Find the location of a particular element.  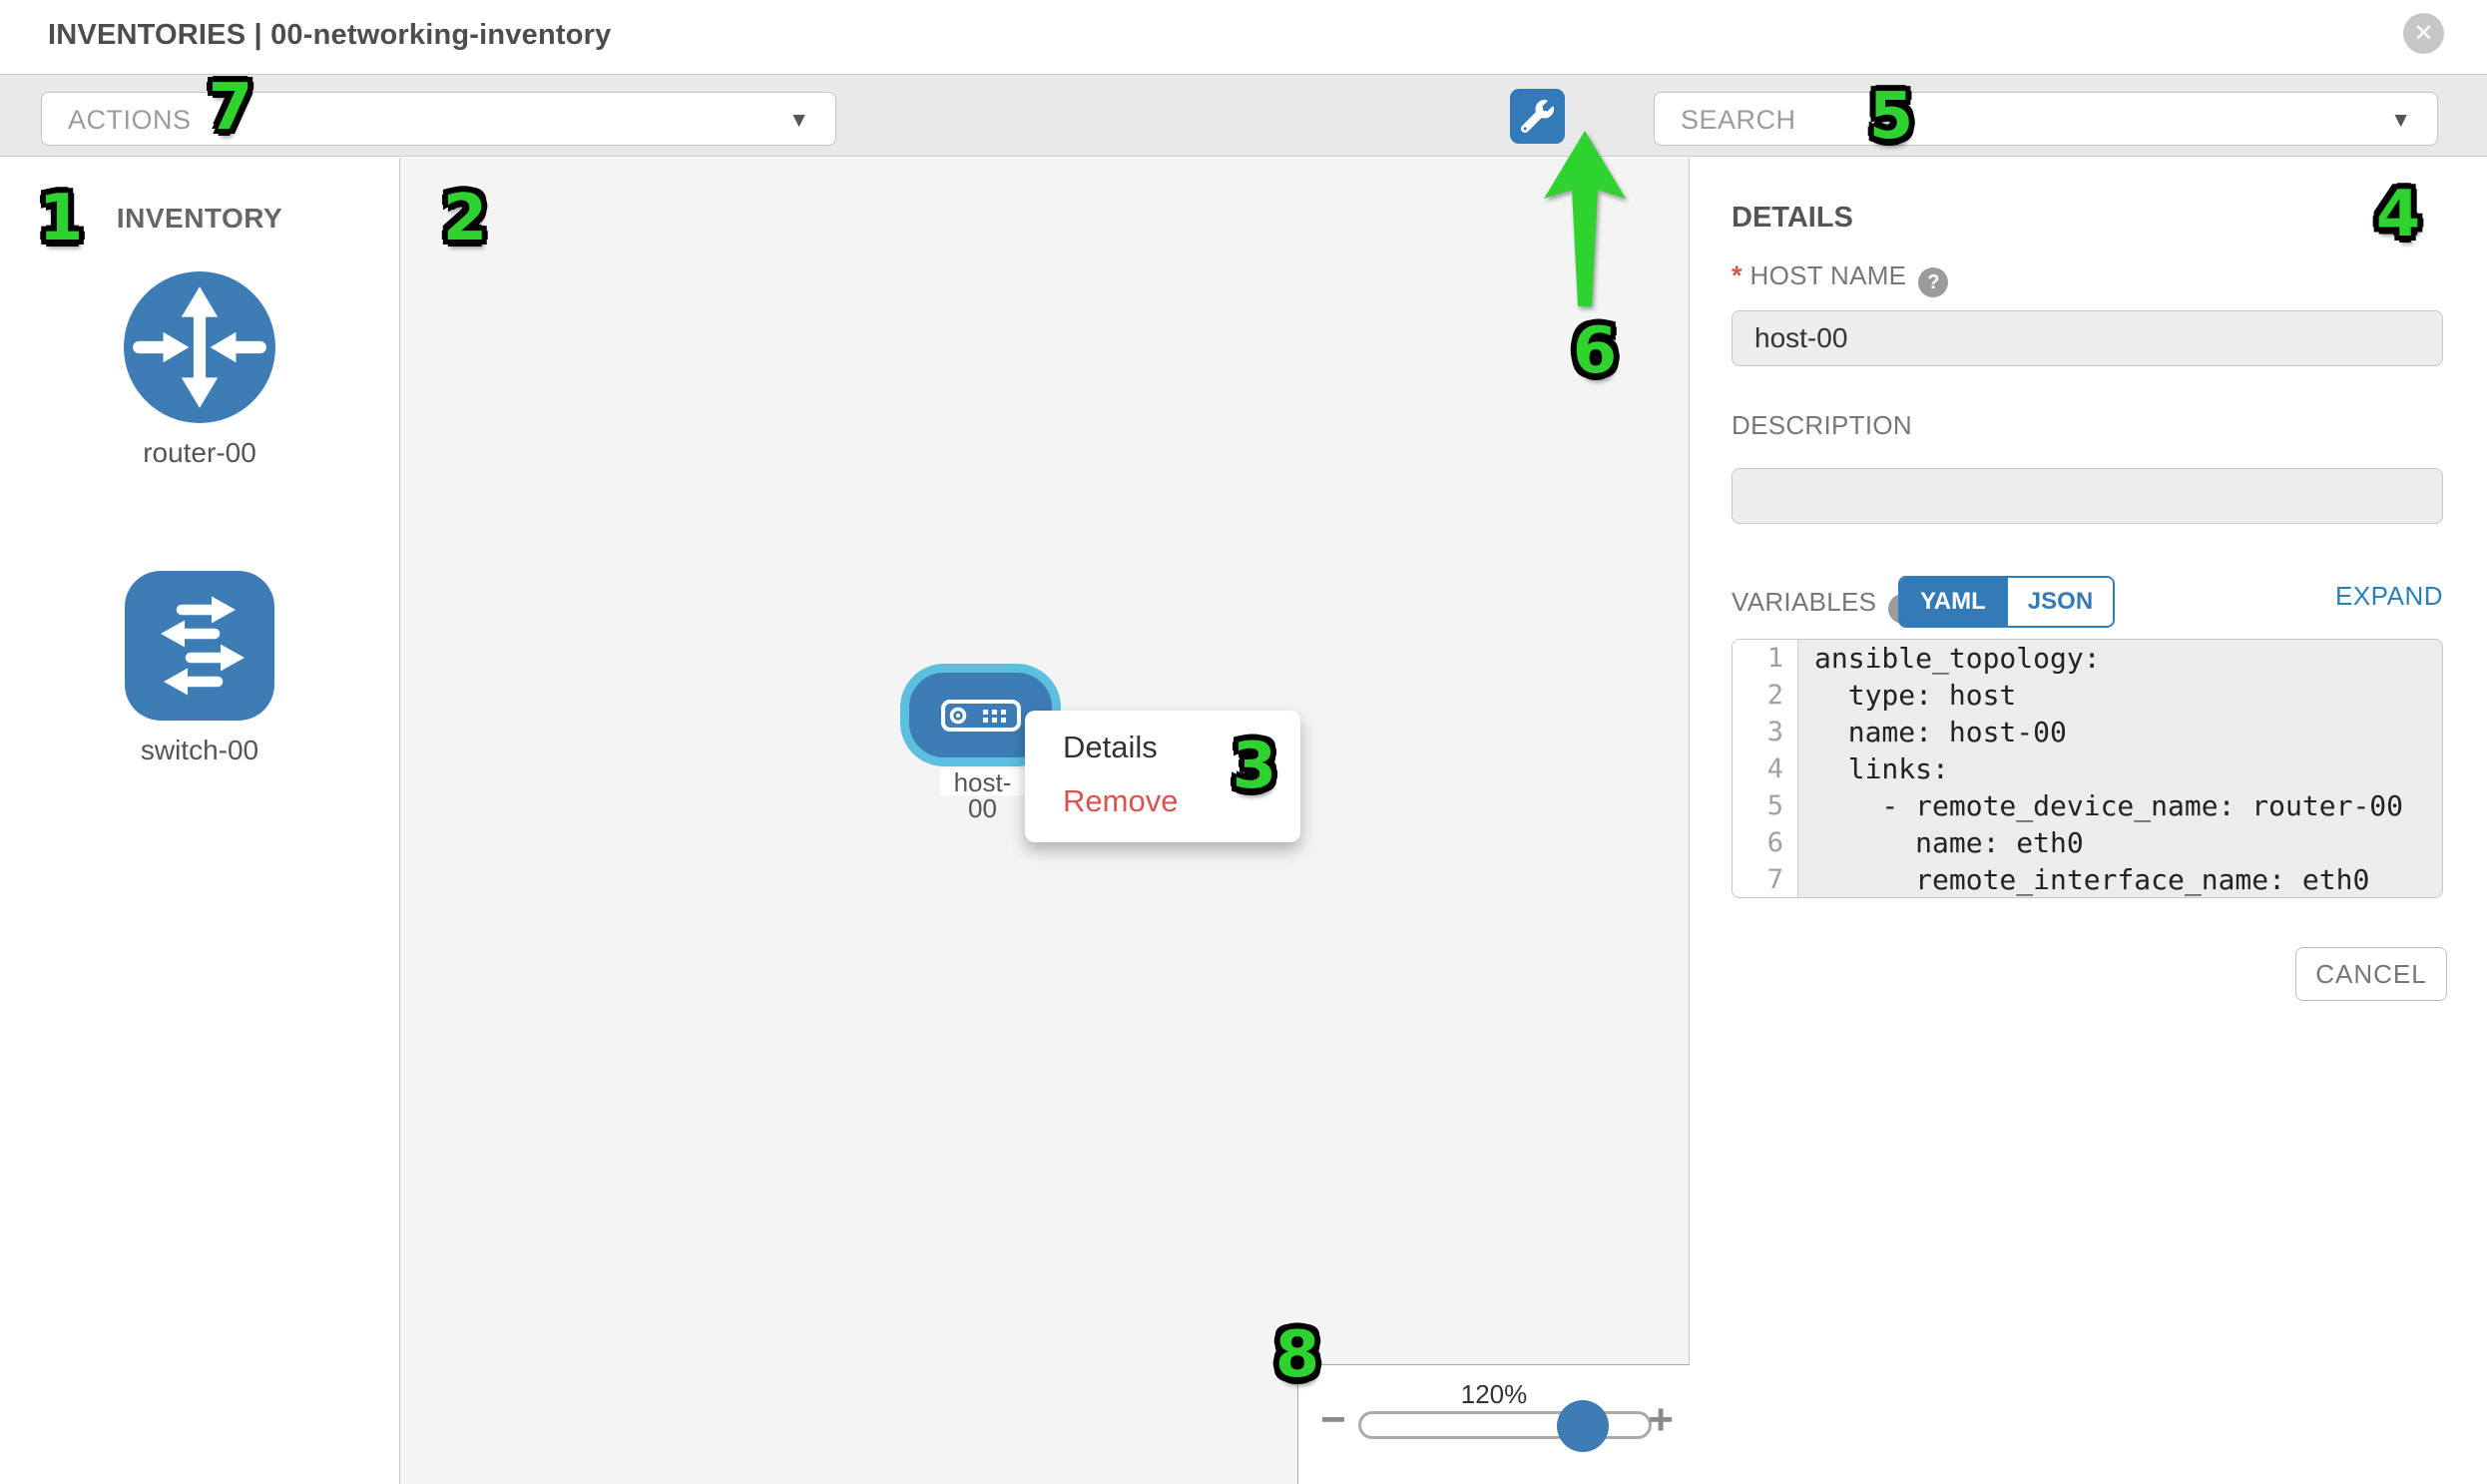

annotation-arrow-up-icon is located at coordinates (1597, 224).